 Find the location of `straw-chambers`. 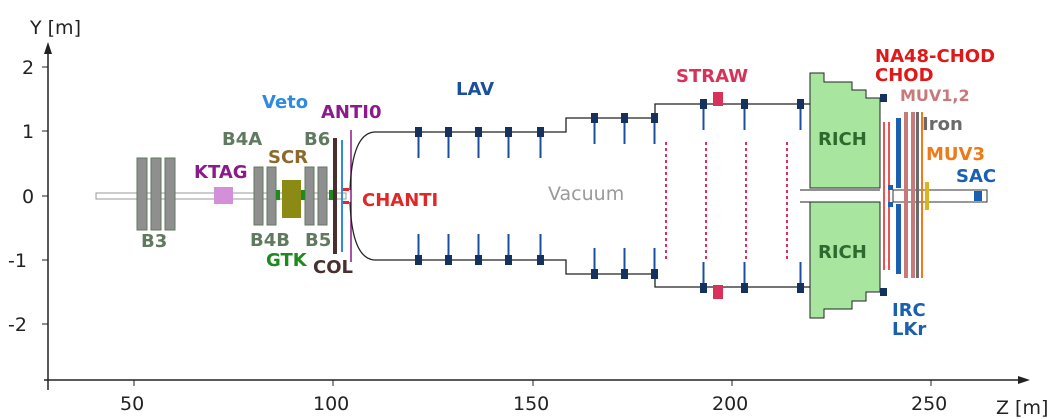

straw-chambers is located at coordinates (726, 195).